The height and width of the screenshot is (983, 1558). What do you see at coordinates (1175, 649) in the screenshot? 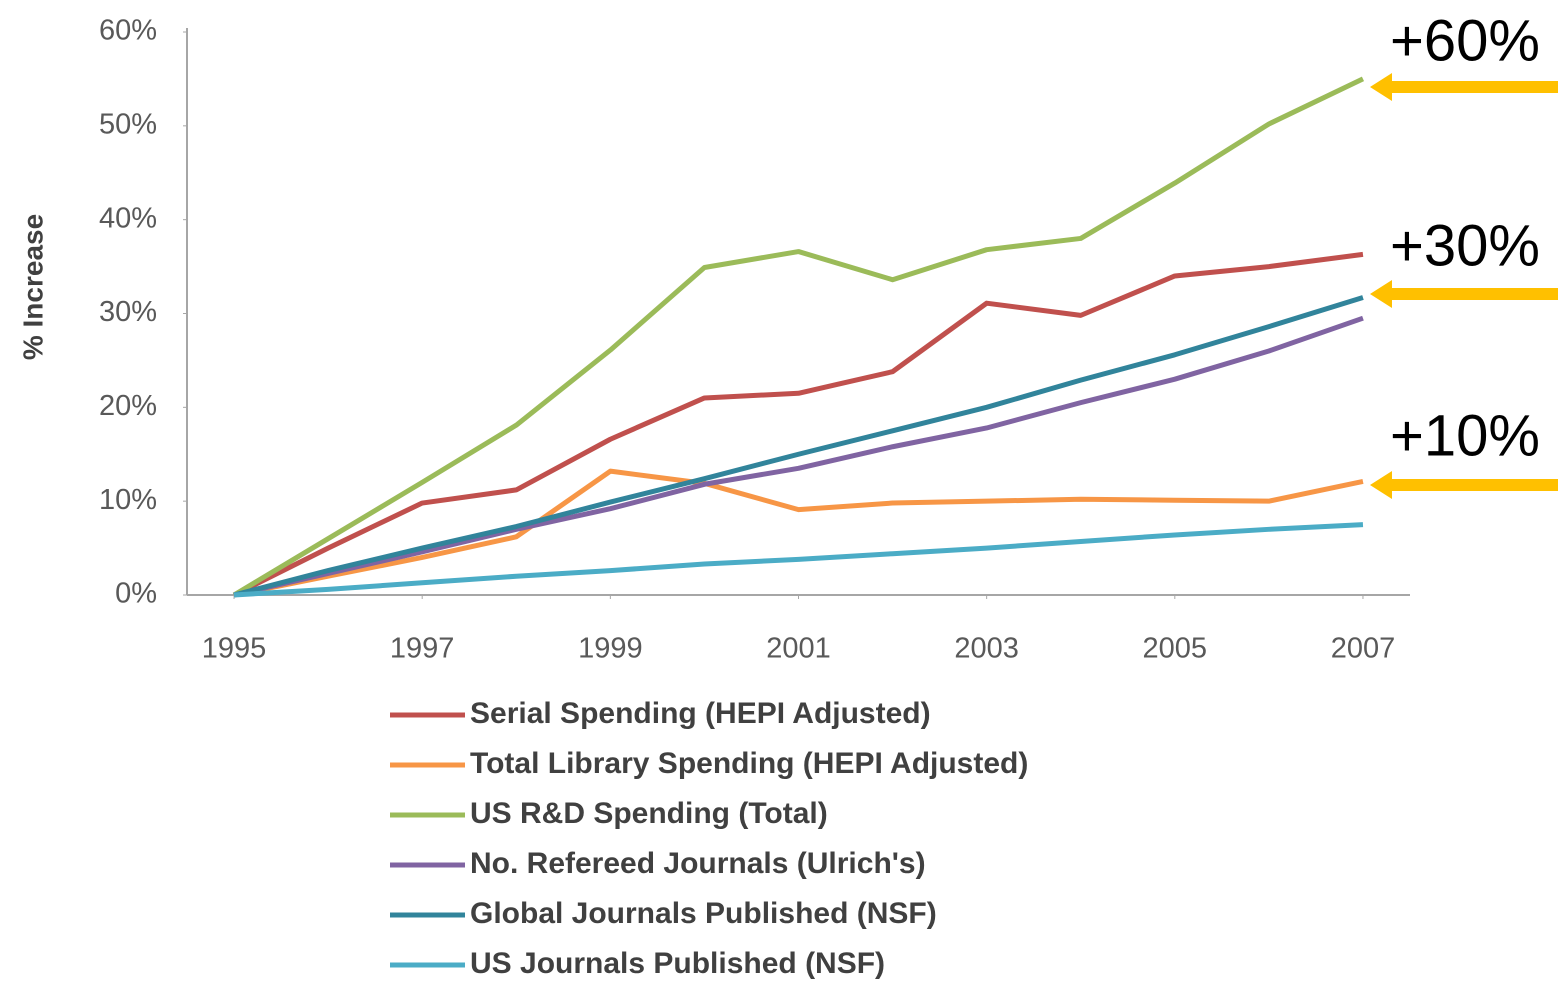
I see `x-tick-label: 2005` at bounding box center [1175, 649].